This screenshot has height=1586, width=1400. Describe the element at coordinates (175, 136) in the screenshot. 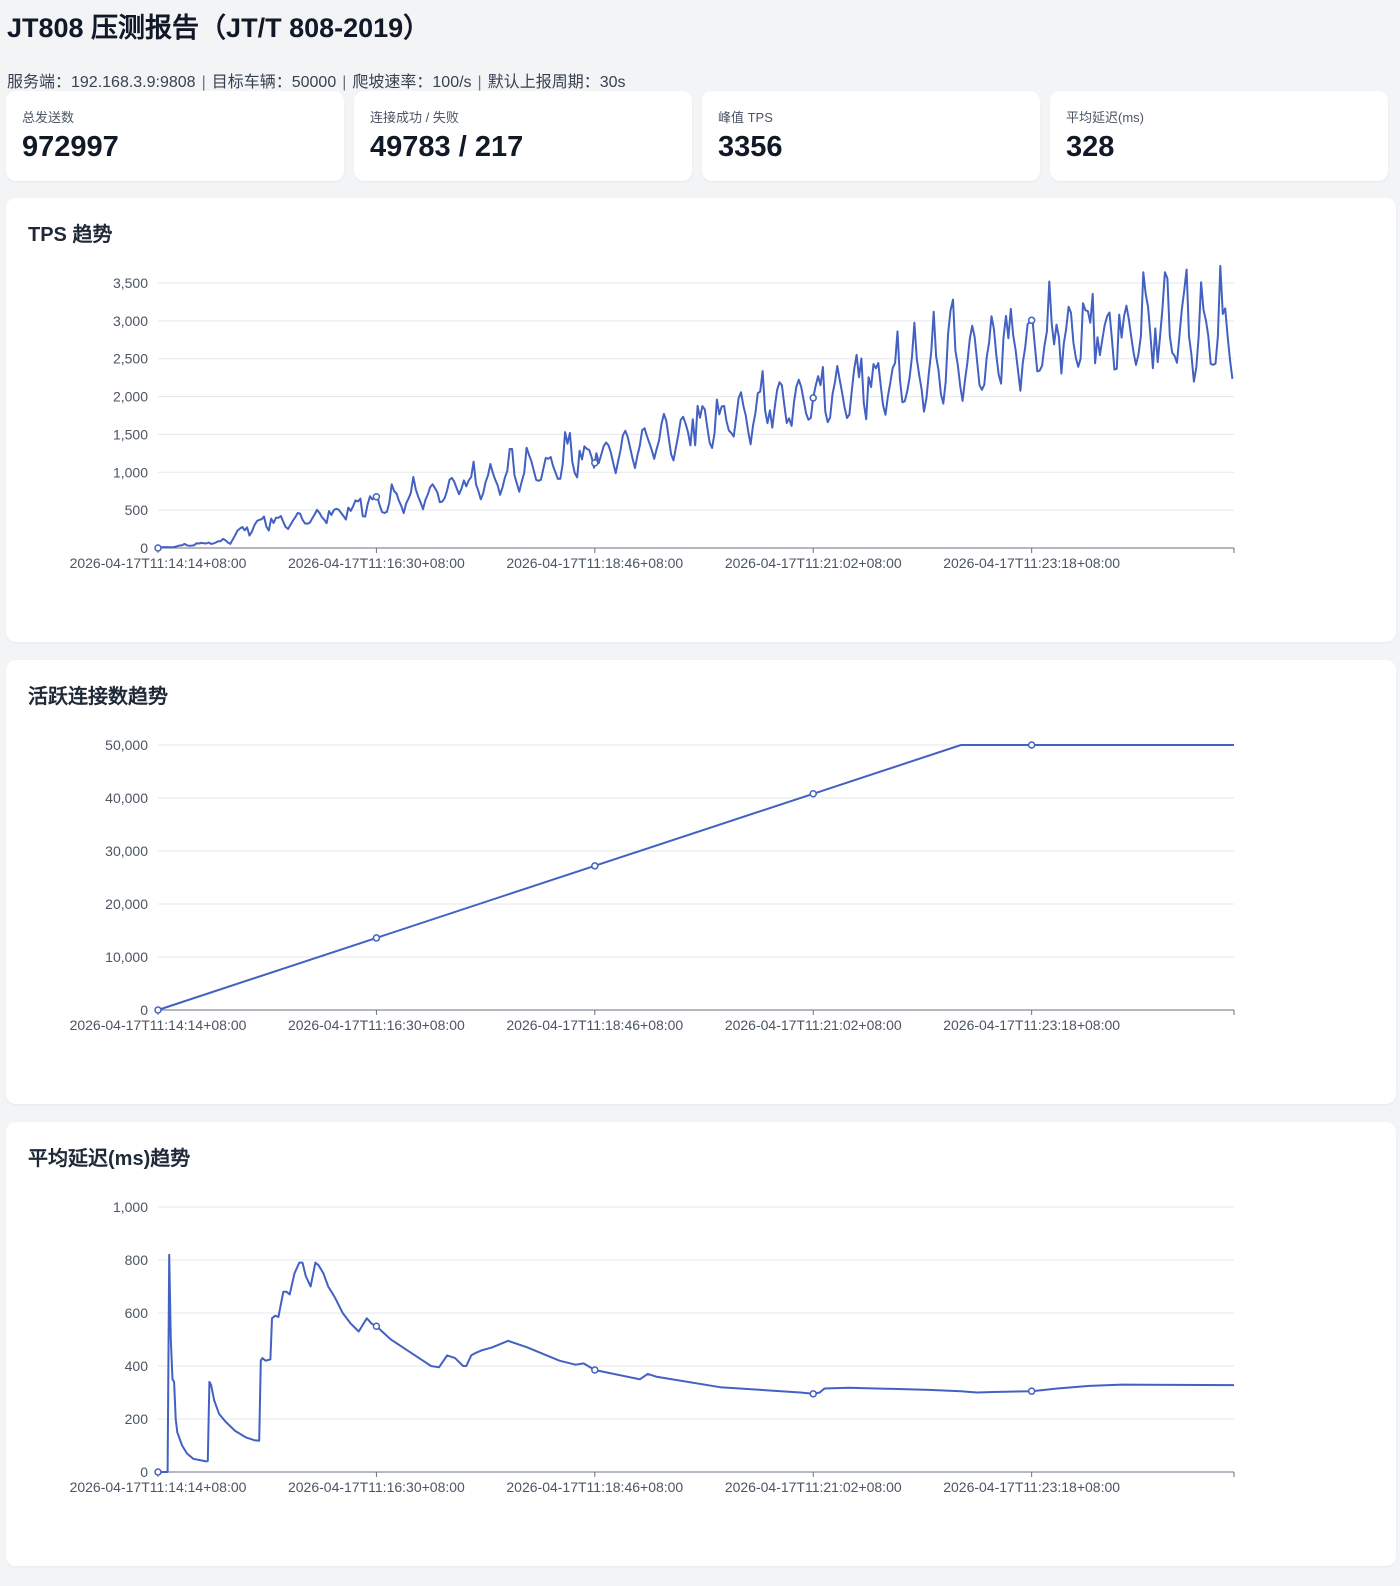

I see `kpi-card-total-sent: 总发送数 972997` at that location.